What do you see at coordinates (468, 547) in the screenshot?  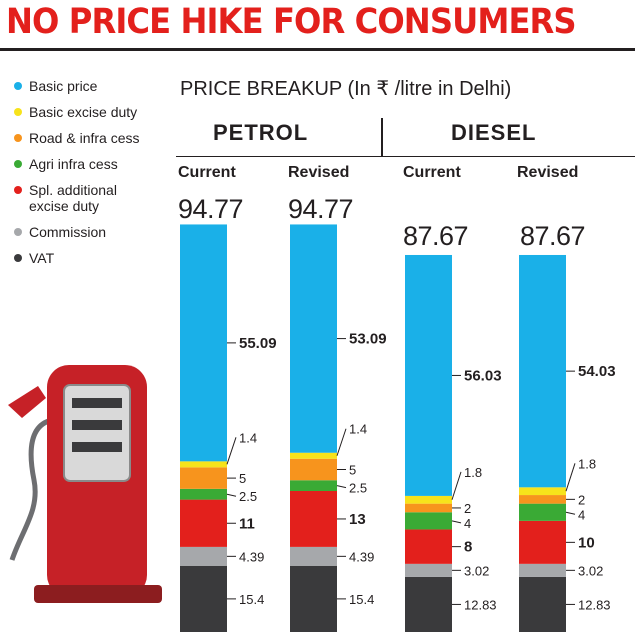 I see `data-label: 8` at bounding box center [468, 547].